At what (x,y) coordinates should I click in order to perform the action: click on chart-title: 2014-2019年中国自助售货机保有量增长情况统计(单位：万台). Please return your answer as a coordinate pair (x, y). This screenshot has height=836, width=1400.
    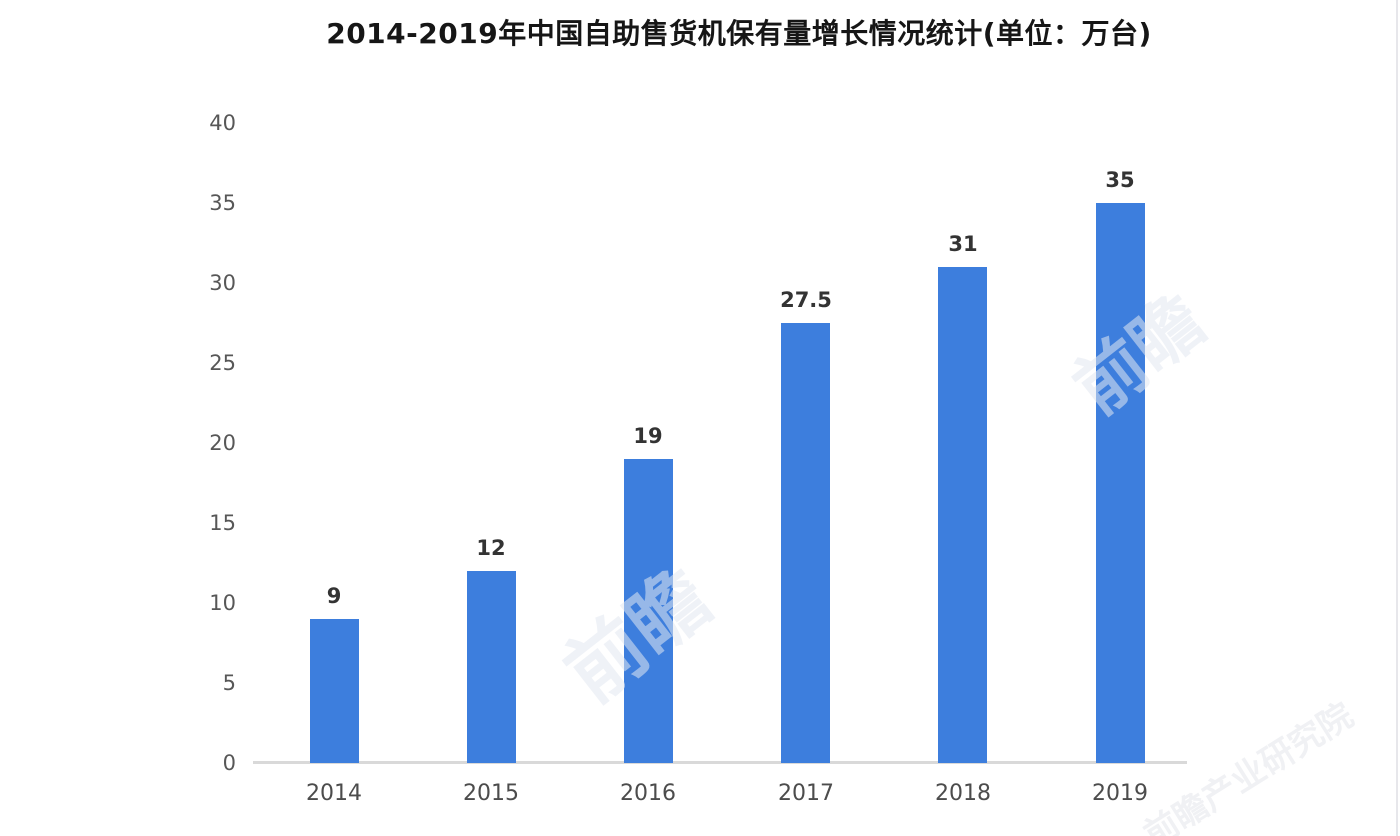
    Looking at the image, I should click on (739, 33).